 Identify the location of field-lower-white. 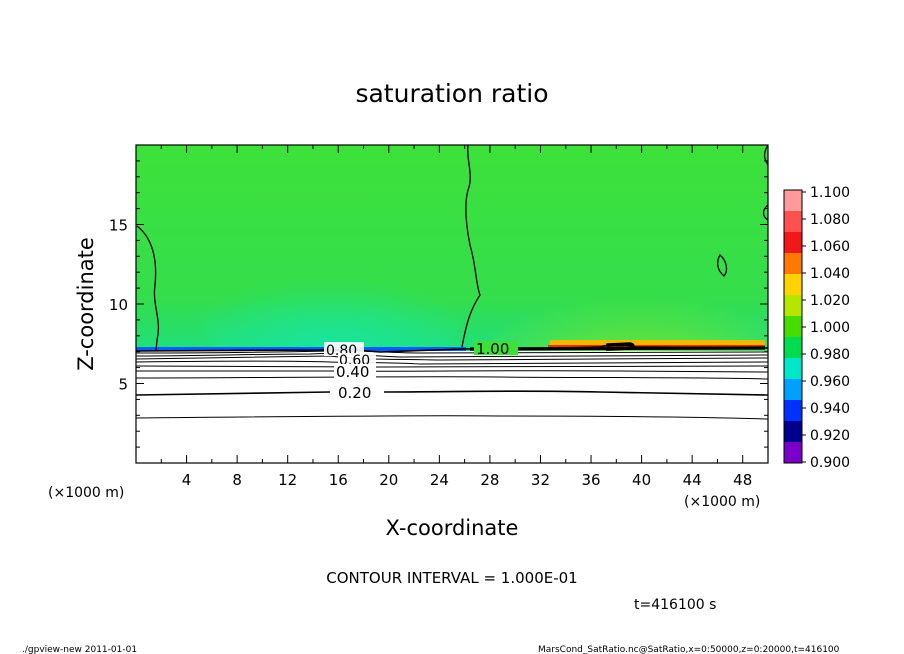
(452, 407).